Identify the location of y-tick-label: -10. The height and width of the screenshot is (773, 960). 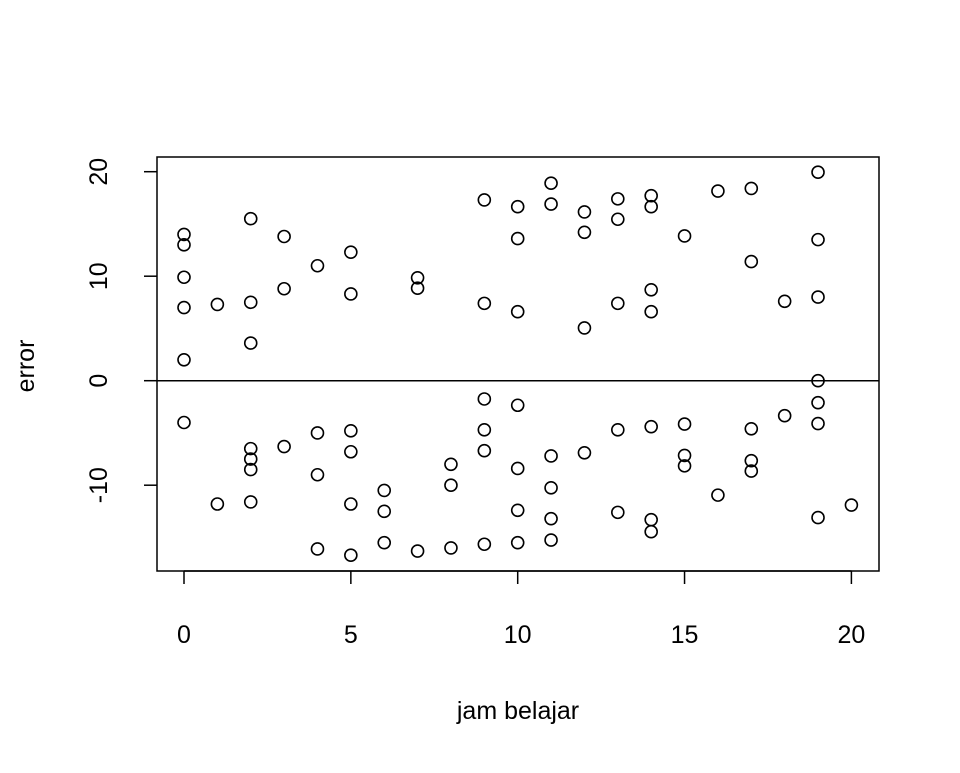
(99, 485).